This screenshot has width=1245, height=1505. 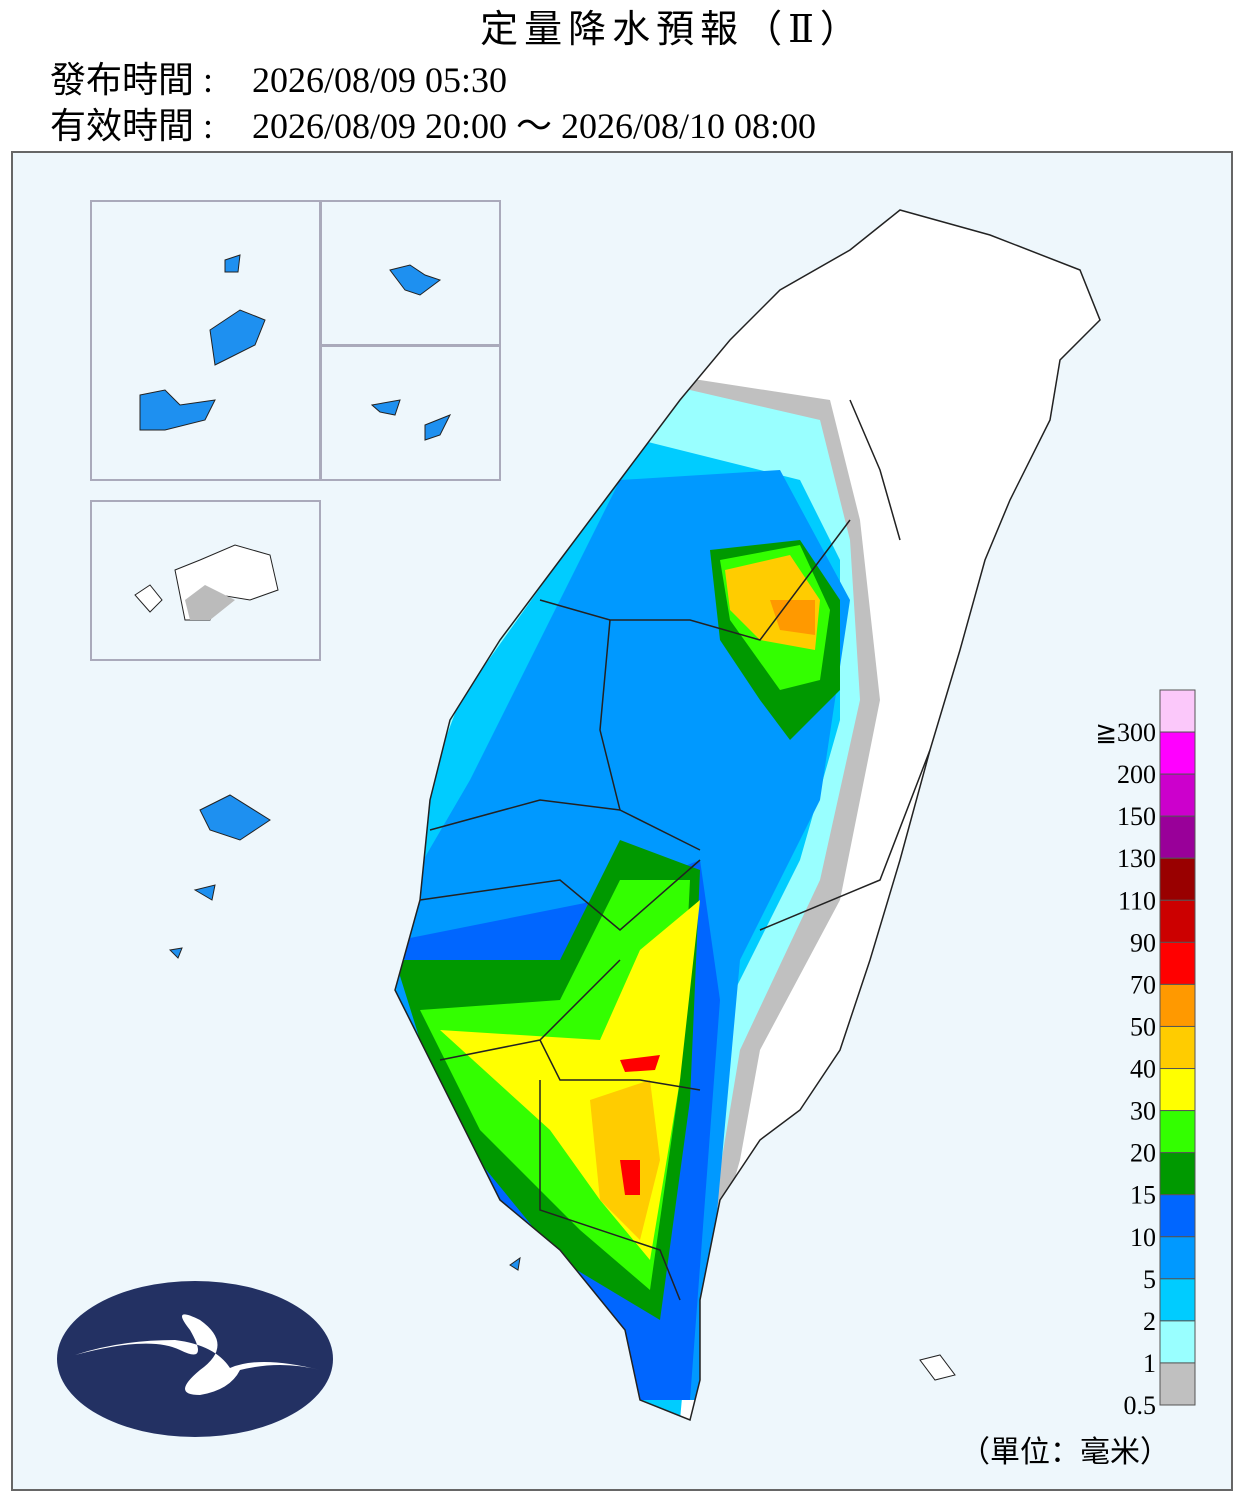 What do you see at coordinates (1143, 942) in the screenshot?
I see `legend-label: 90` at bounding box center [1143, 942].